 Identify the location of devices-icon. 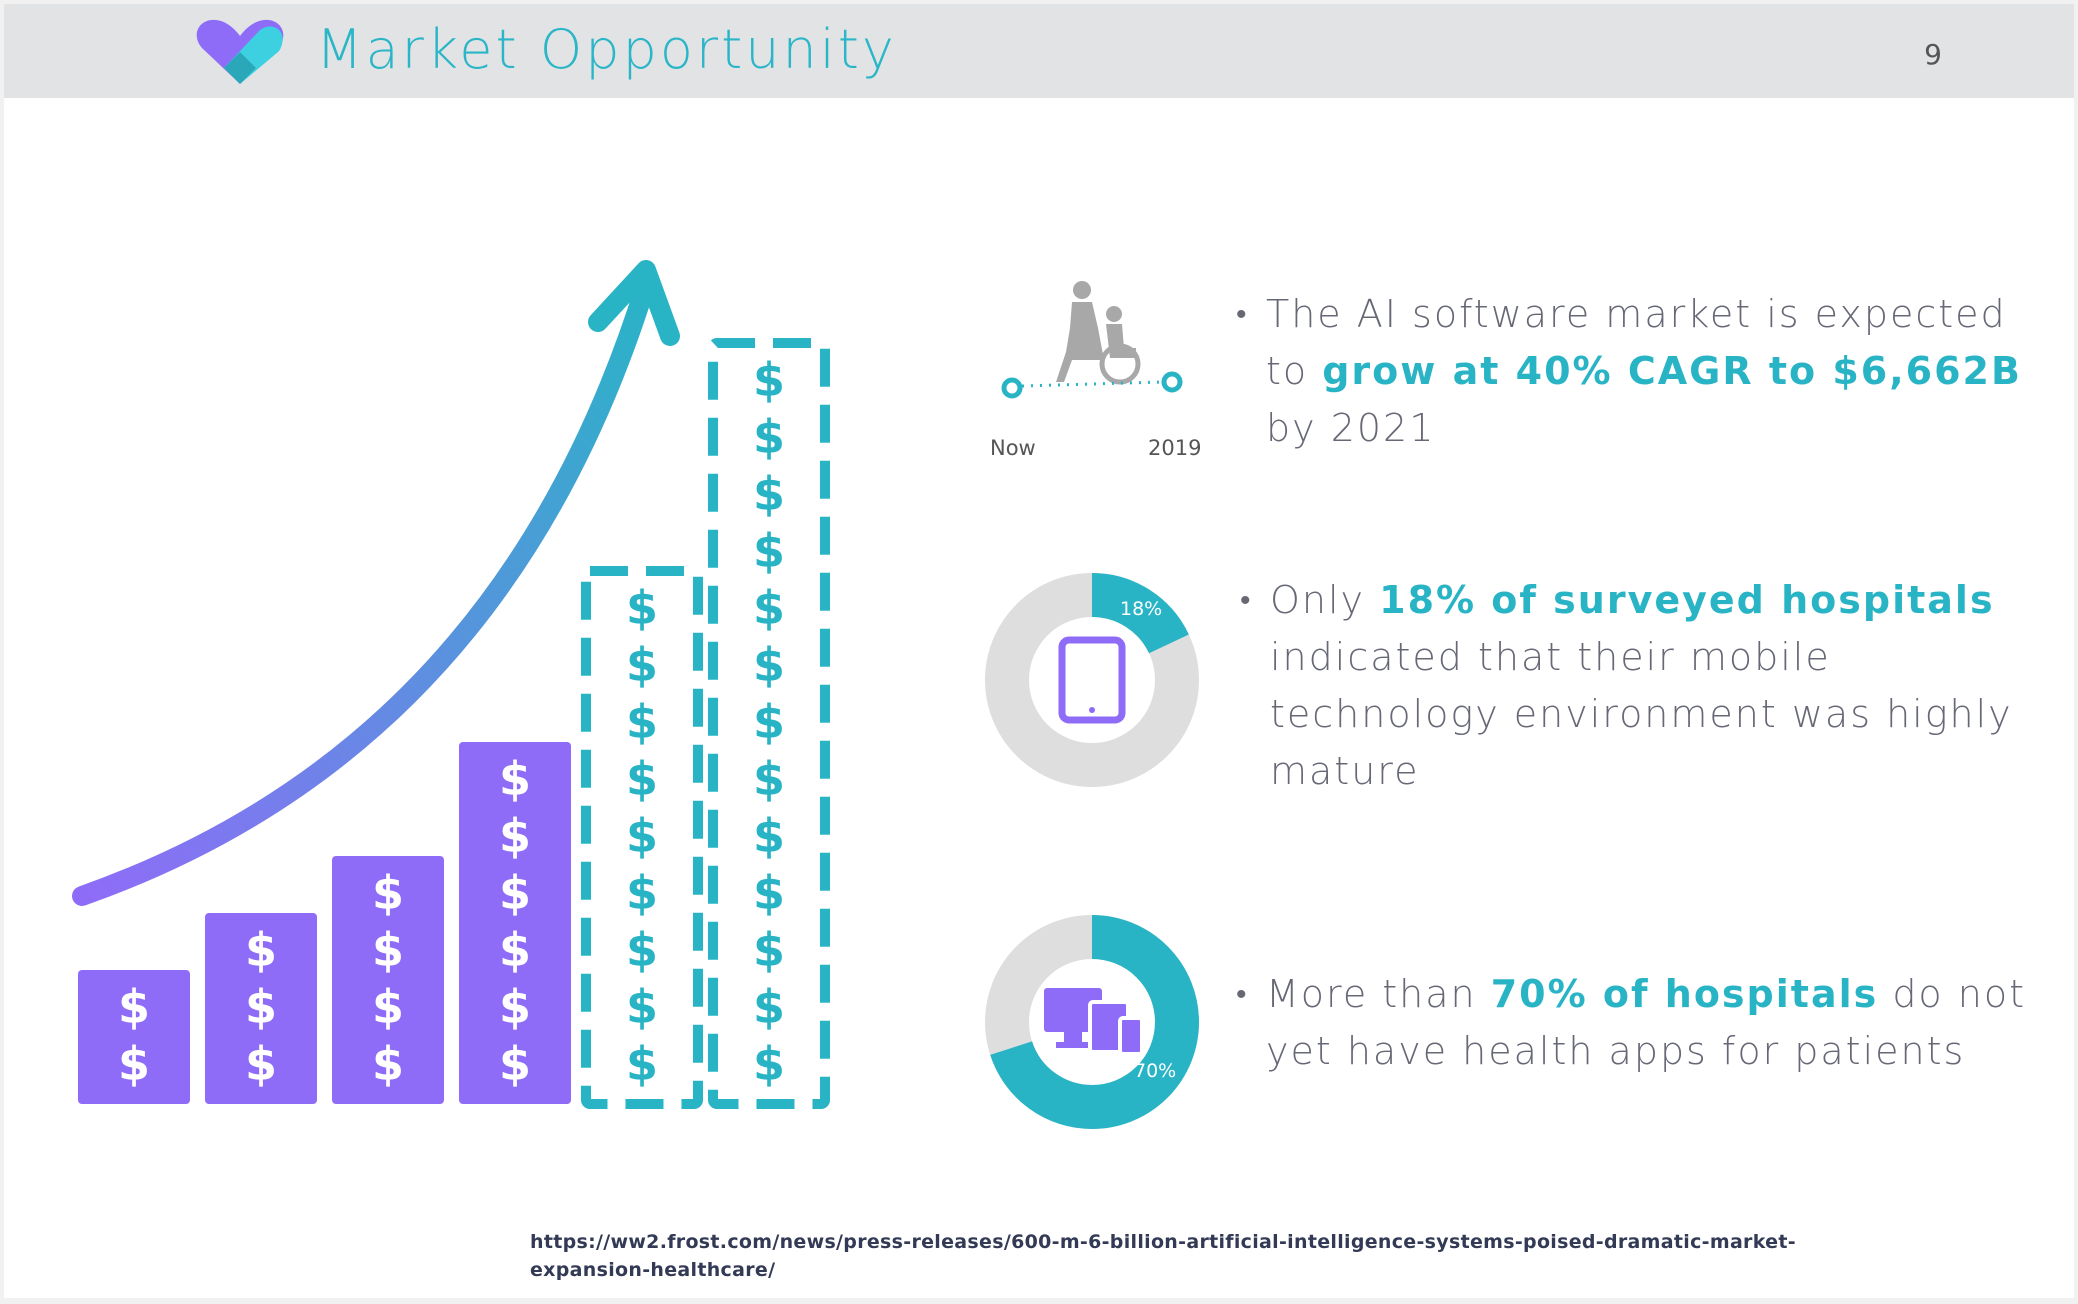
(1092, 1022).